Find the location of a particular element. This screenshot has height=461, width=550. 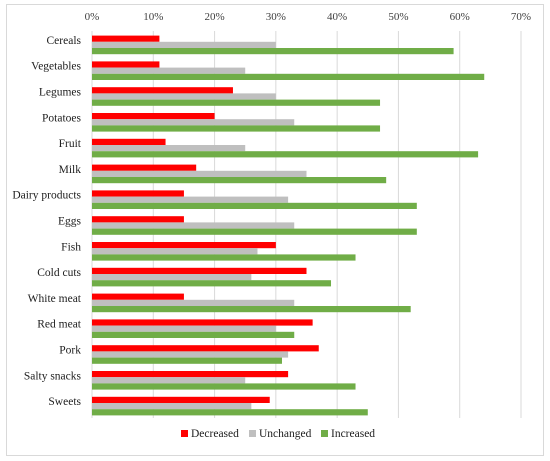

category-label: Cereals is located at coordinates (64, 41).